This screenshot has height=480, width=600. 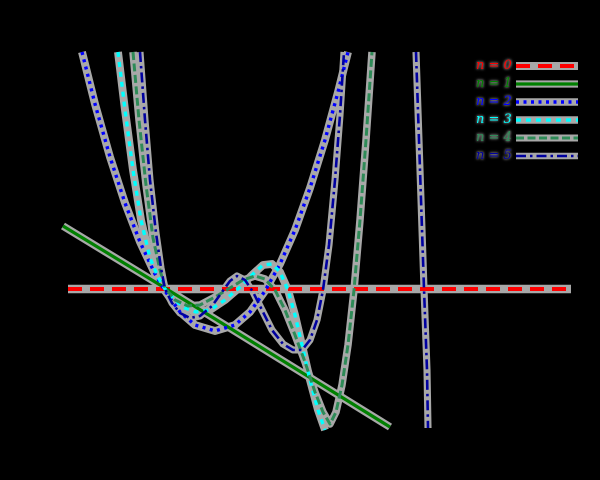 I want to click on legend-entry-n5: n = 5, so click(x=528, y=156).